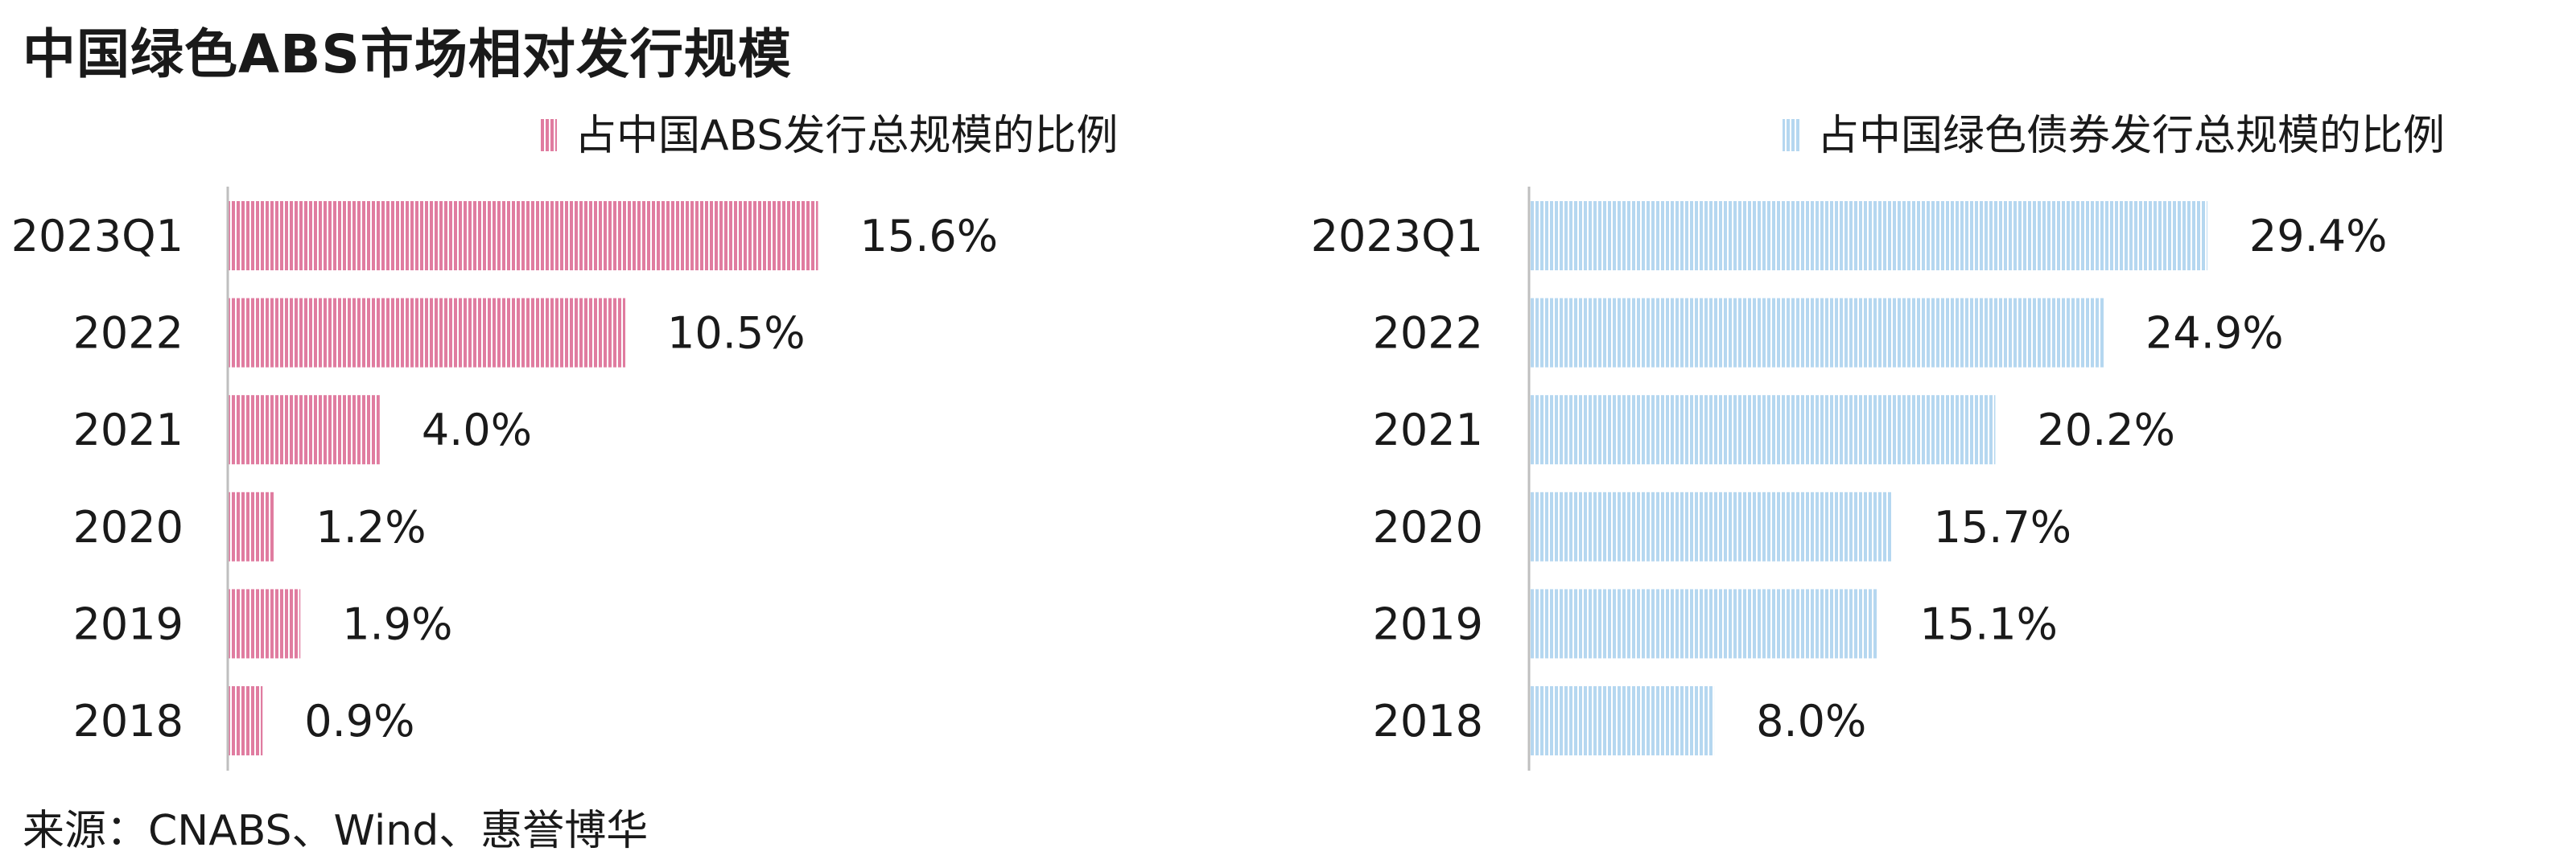 This screenshot has width=2576, height=868. What do you see at coordinates (1428, 721) in the screenshot?
I see `right-category-label-2018: 2018` at bounding box center [1428, 721].